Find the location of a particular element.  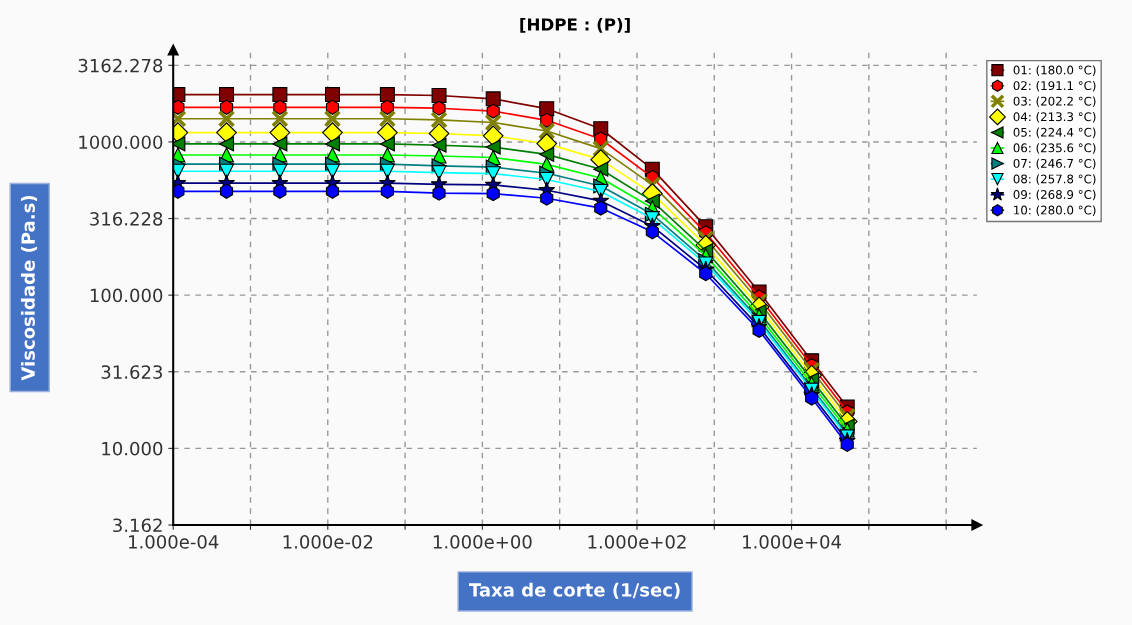

y-tick-label: 316.228 is located at coordinates (126, 219).